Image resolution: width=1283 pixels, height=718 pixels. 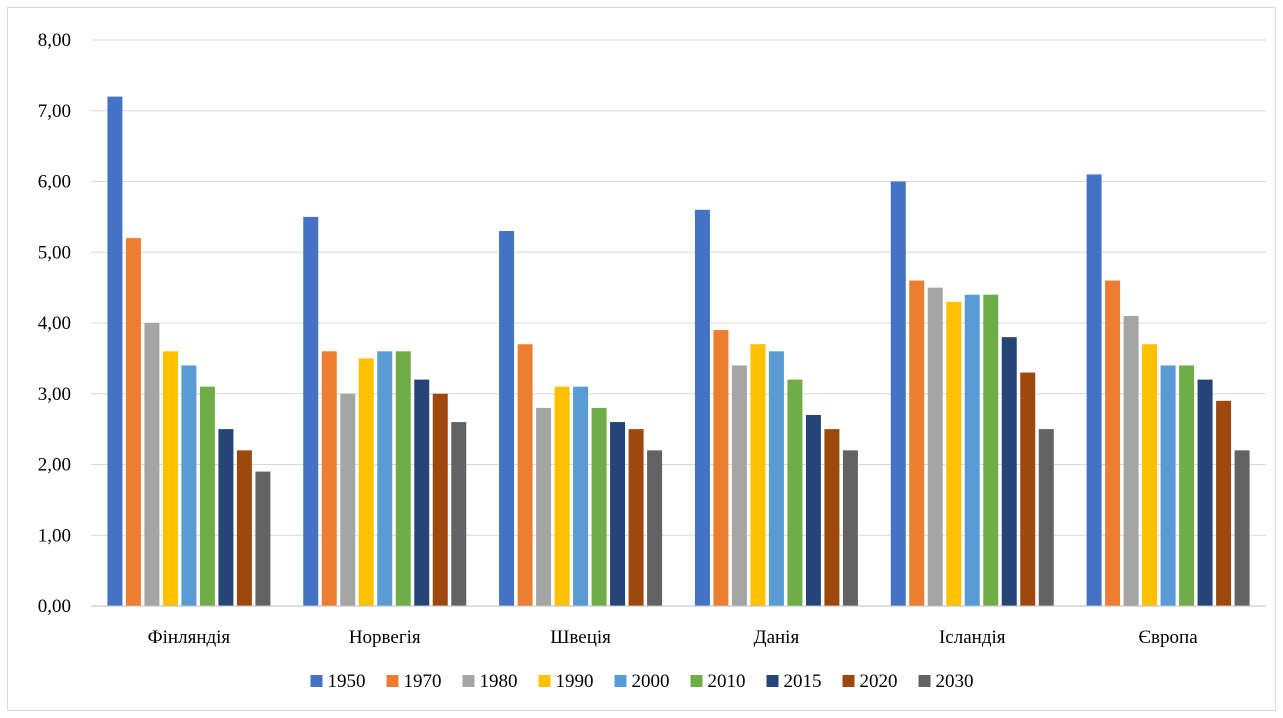 I want to click on bar-ісландія-1970, so click(x=917, y=443).